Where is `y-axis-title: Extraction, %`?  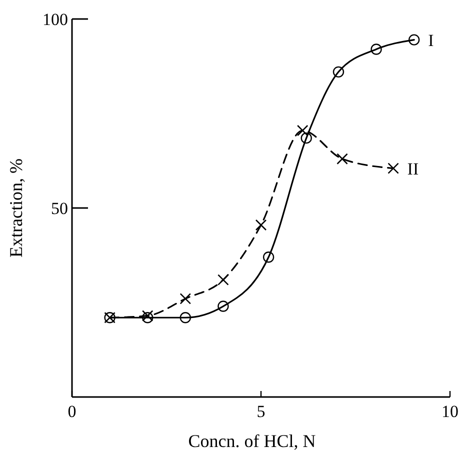
y-axis-title: Extraction, % is located at coordinates (16, 208).